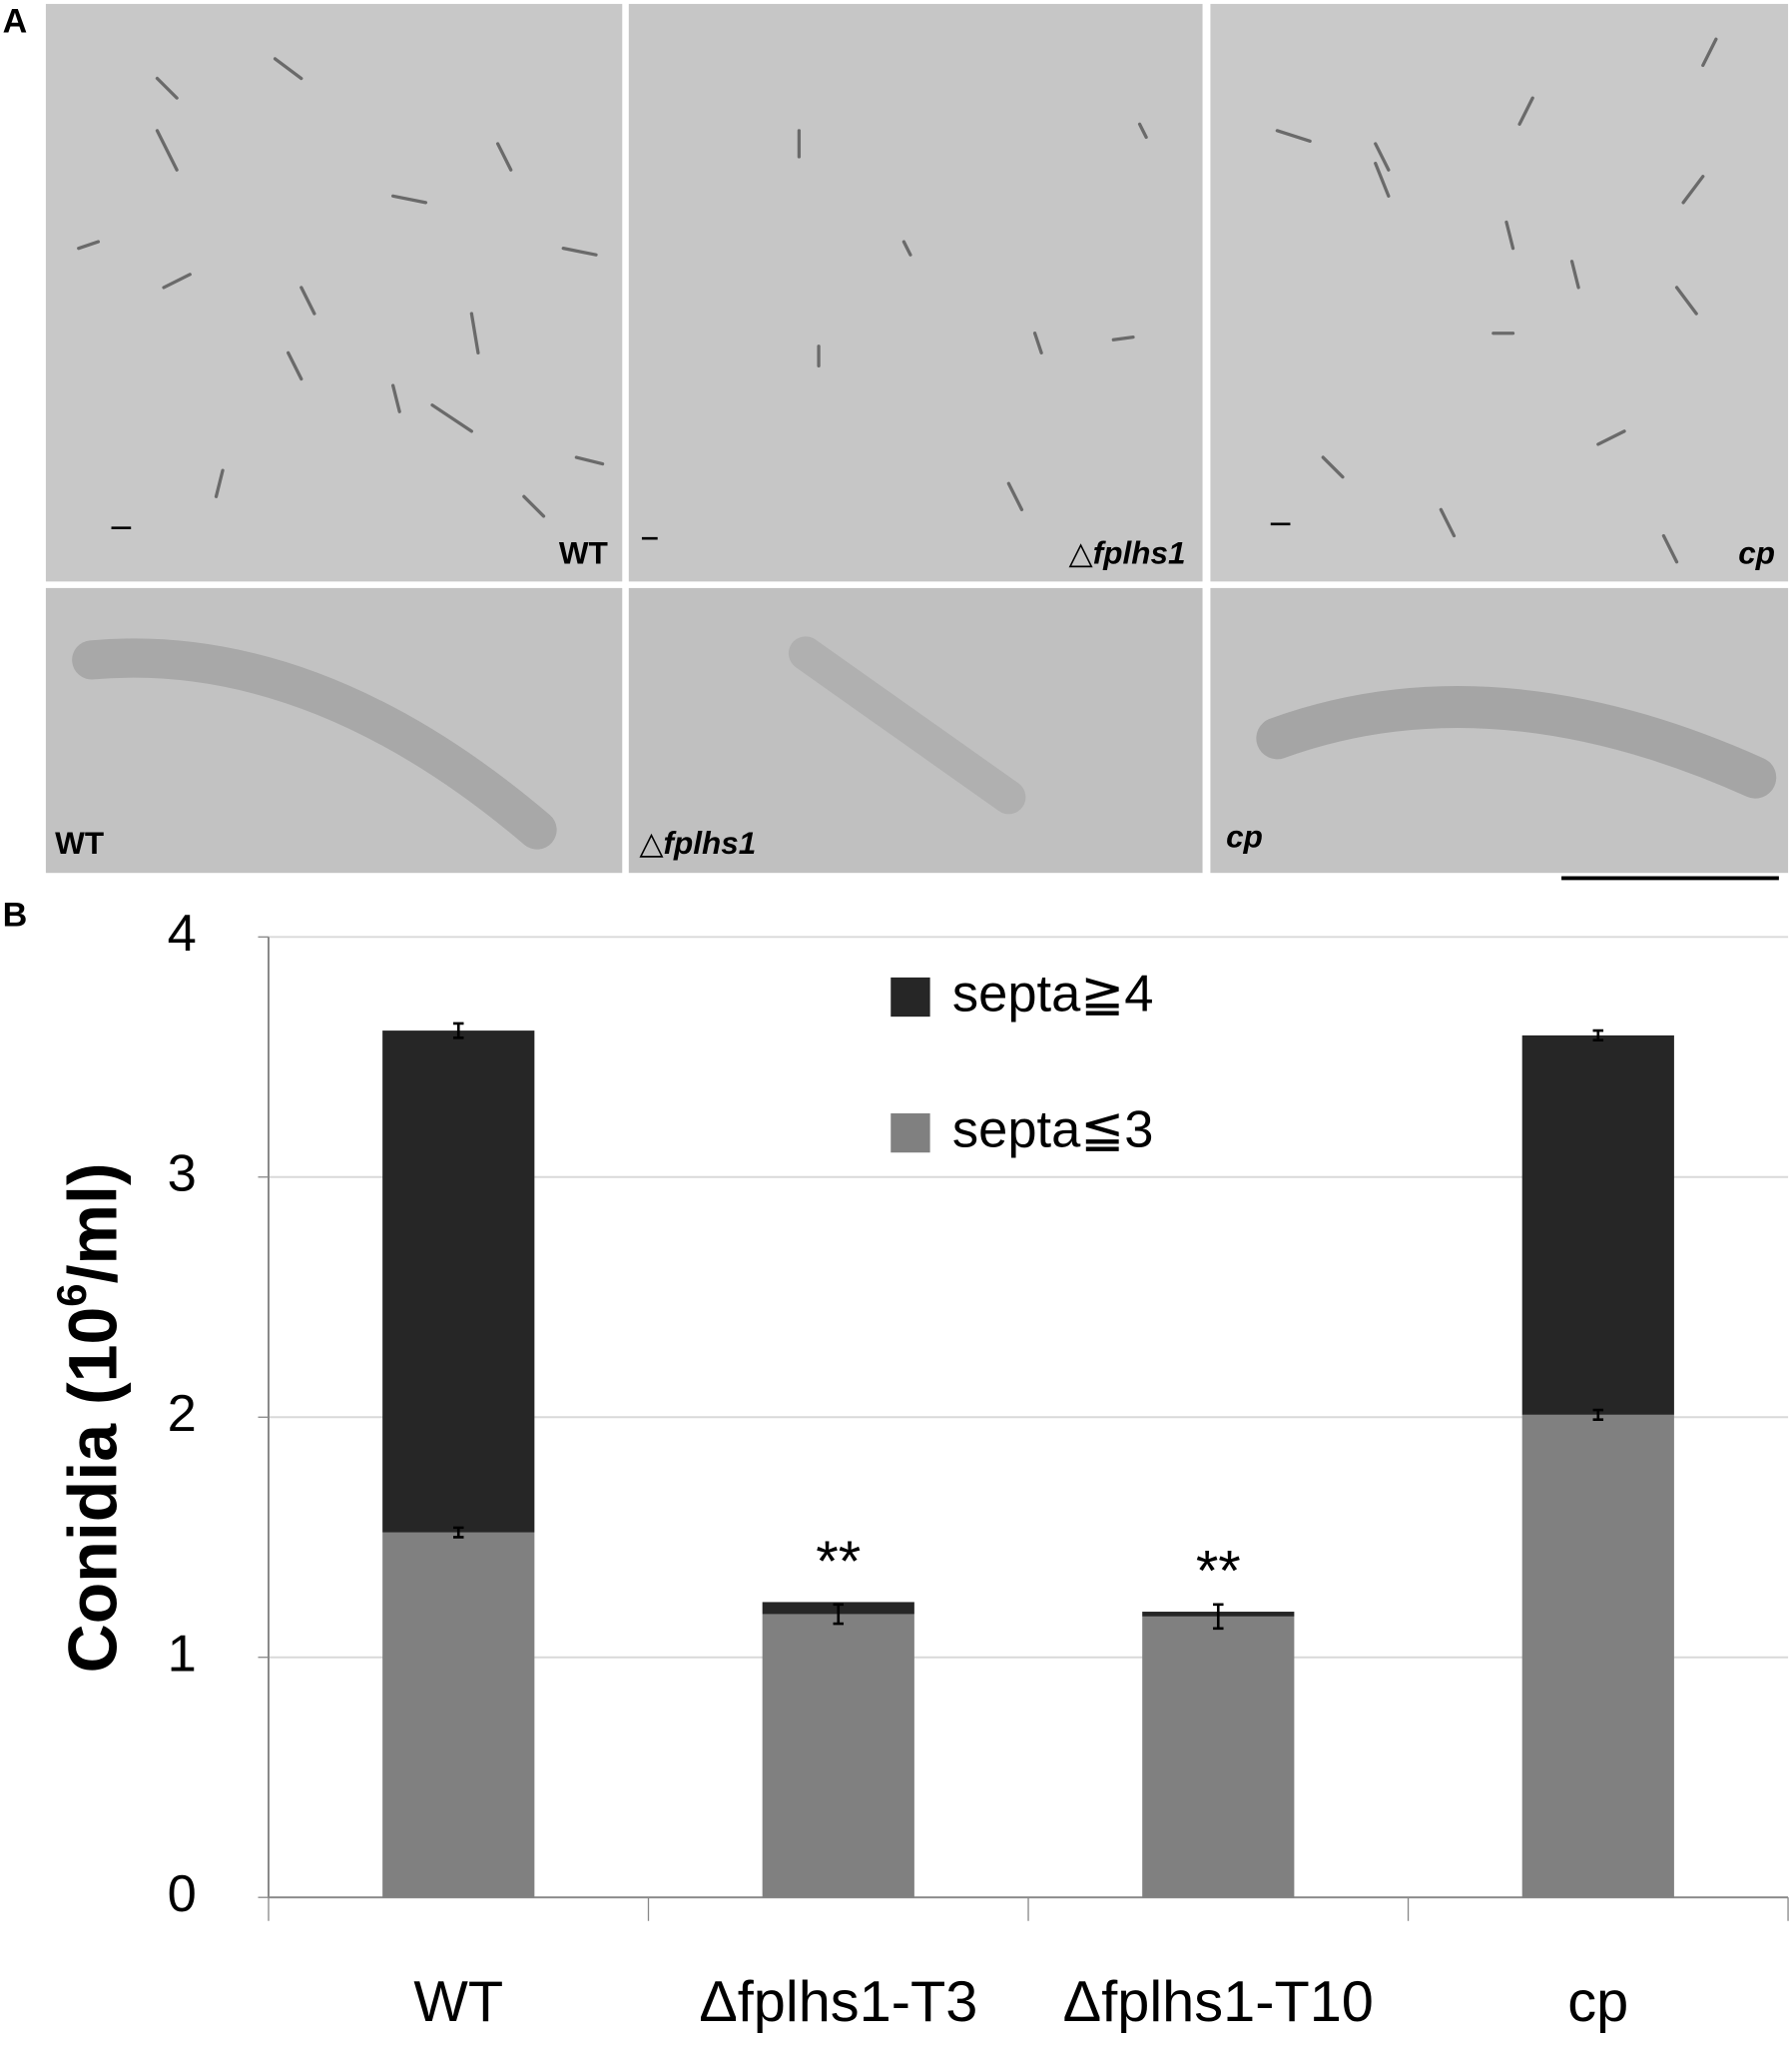  I want to click on y-tick-label: 2, so click(182, 1414).